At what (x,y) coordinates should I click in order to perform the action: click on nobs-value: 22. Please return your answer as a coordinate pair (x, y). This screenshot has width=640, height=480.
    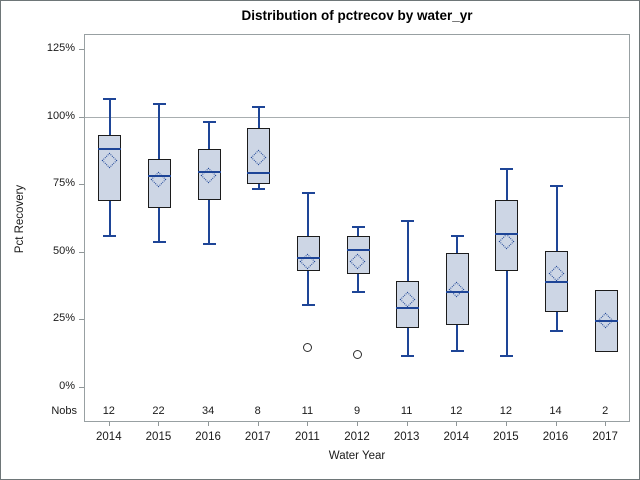
    Looking at the image, I should click on (158, 411).